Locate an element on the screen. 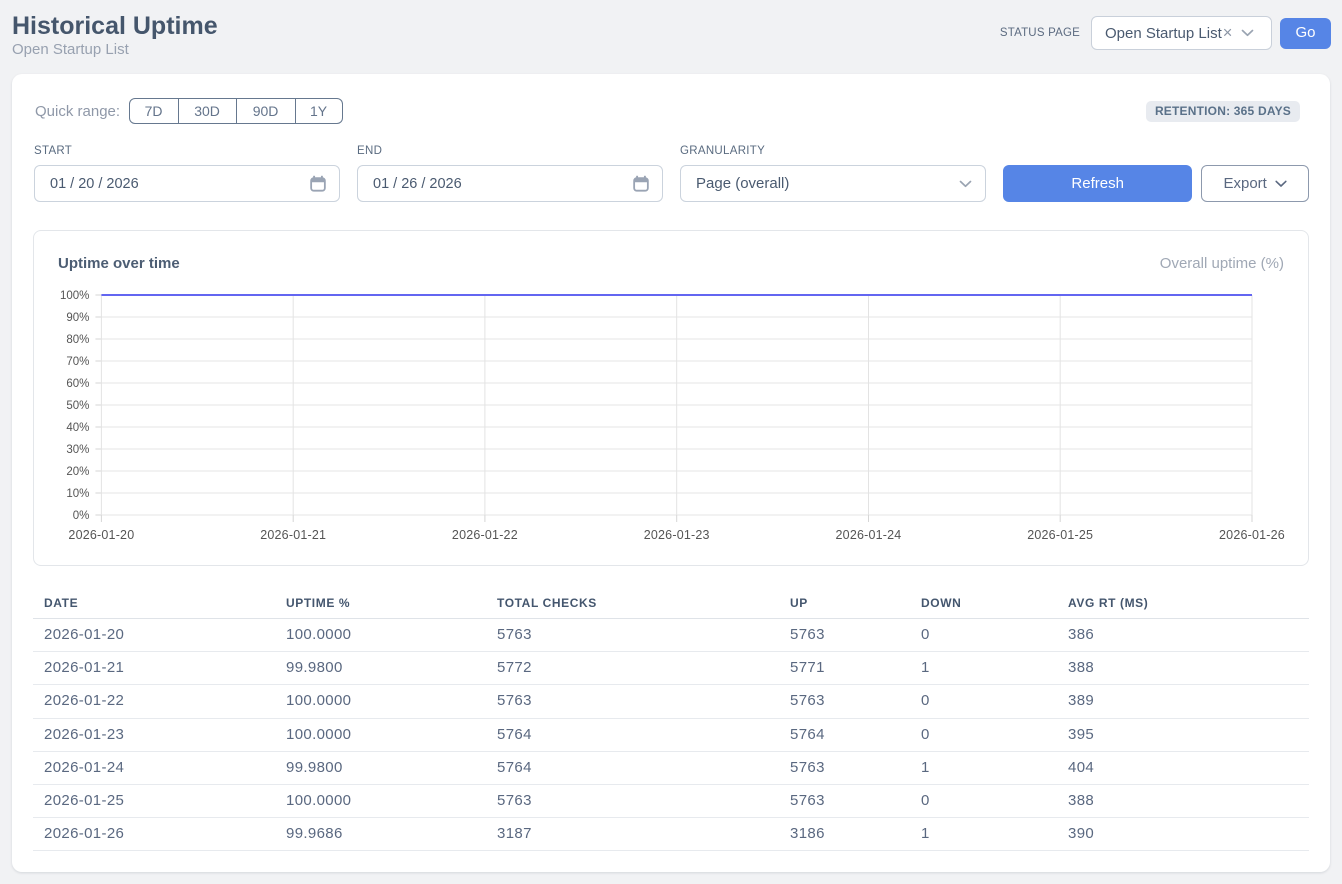  svg-text: 2026-01-23 is located at coordinates (677, 535).